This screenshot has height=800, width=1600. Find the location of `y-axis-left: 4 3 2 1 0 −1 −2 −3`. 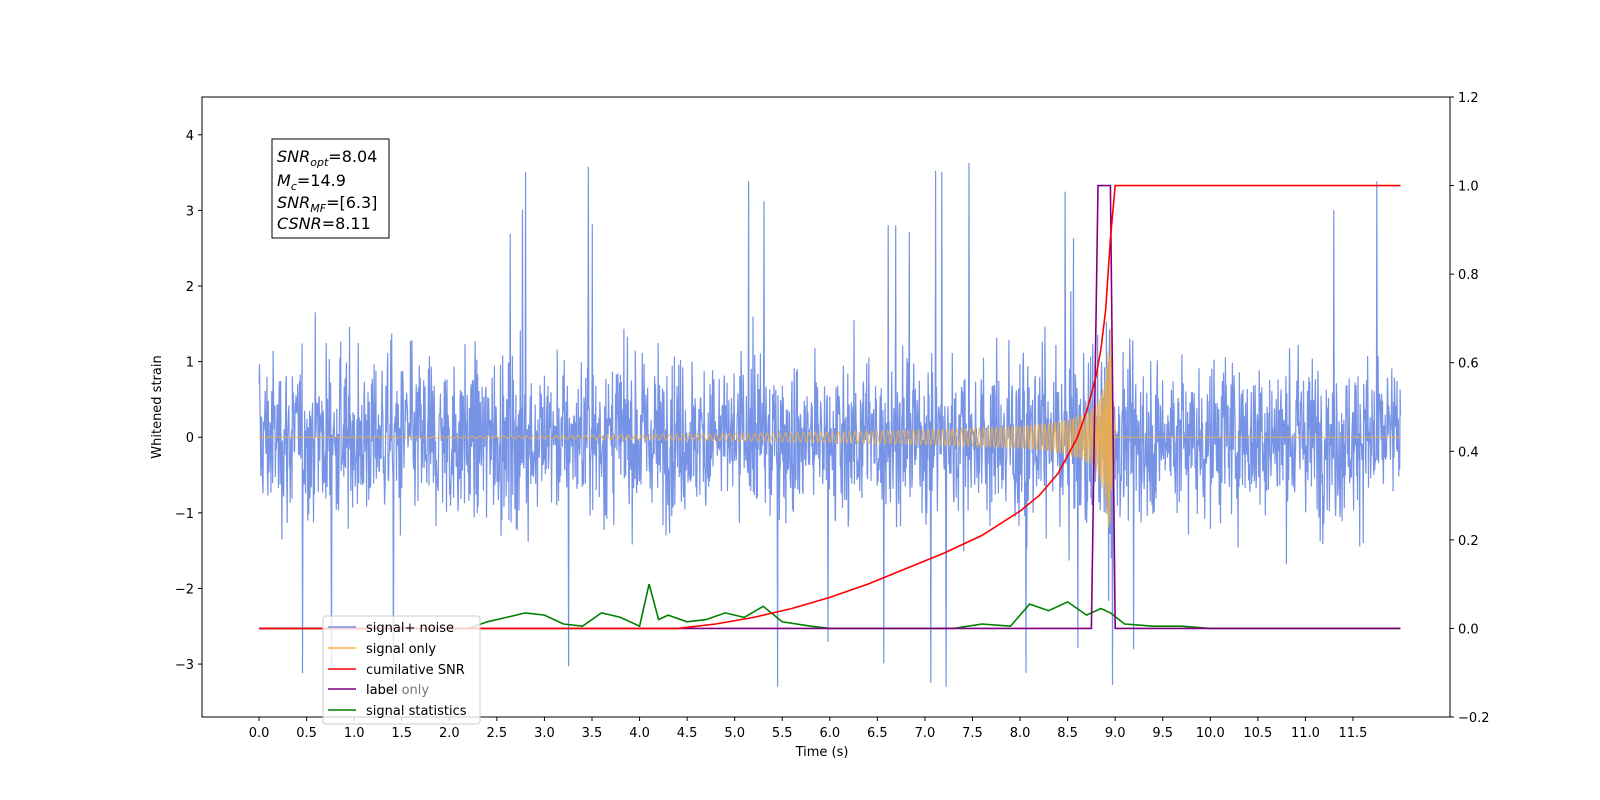

y-axis-left: 4 3 2 1 0 −1 −2 −3 is located at coordinates (188, 401).